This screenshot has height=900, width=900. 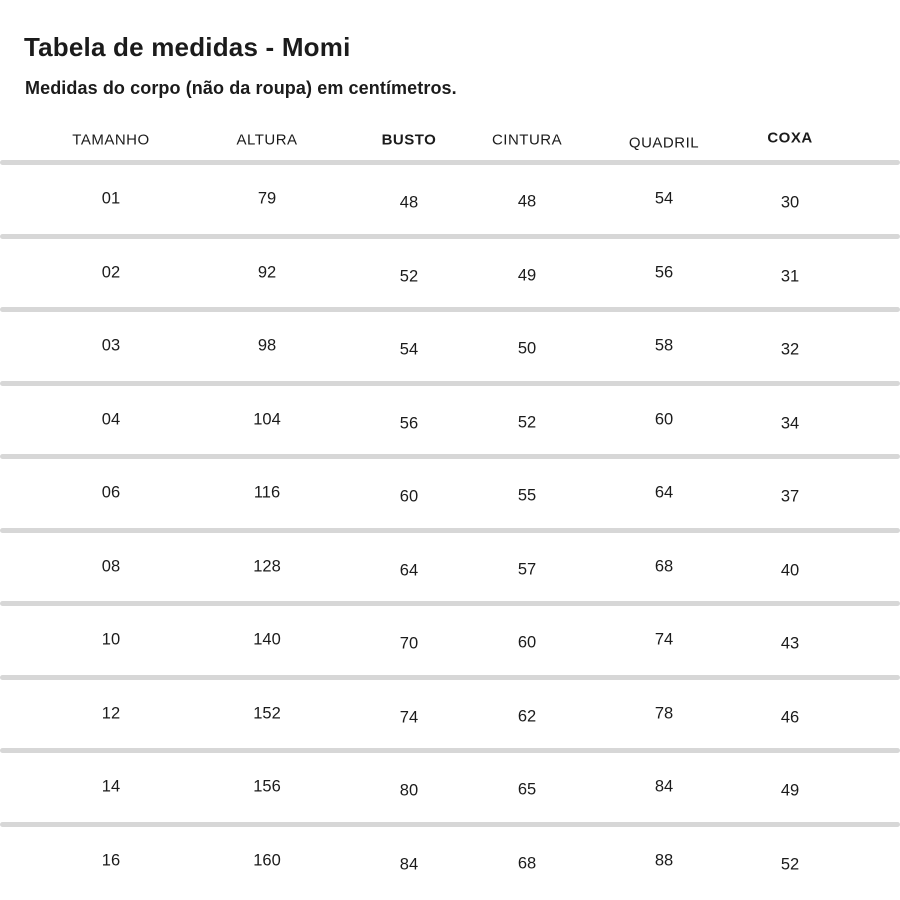 What do you see at coordinates (267, 860) in the screenshot?
I see `table-cell: 160` at bounding box center [267, 860].